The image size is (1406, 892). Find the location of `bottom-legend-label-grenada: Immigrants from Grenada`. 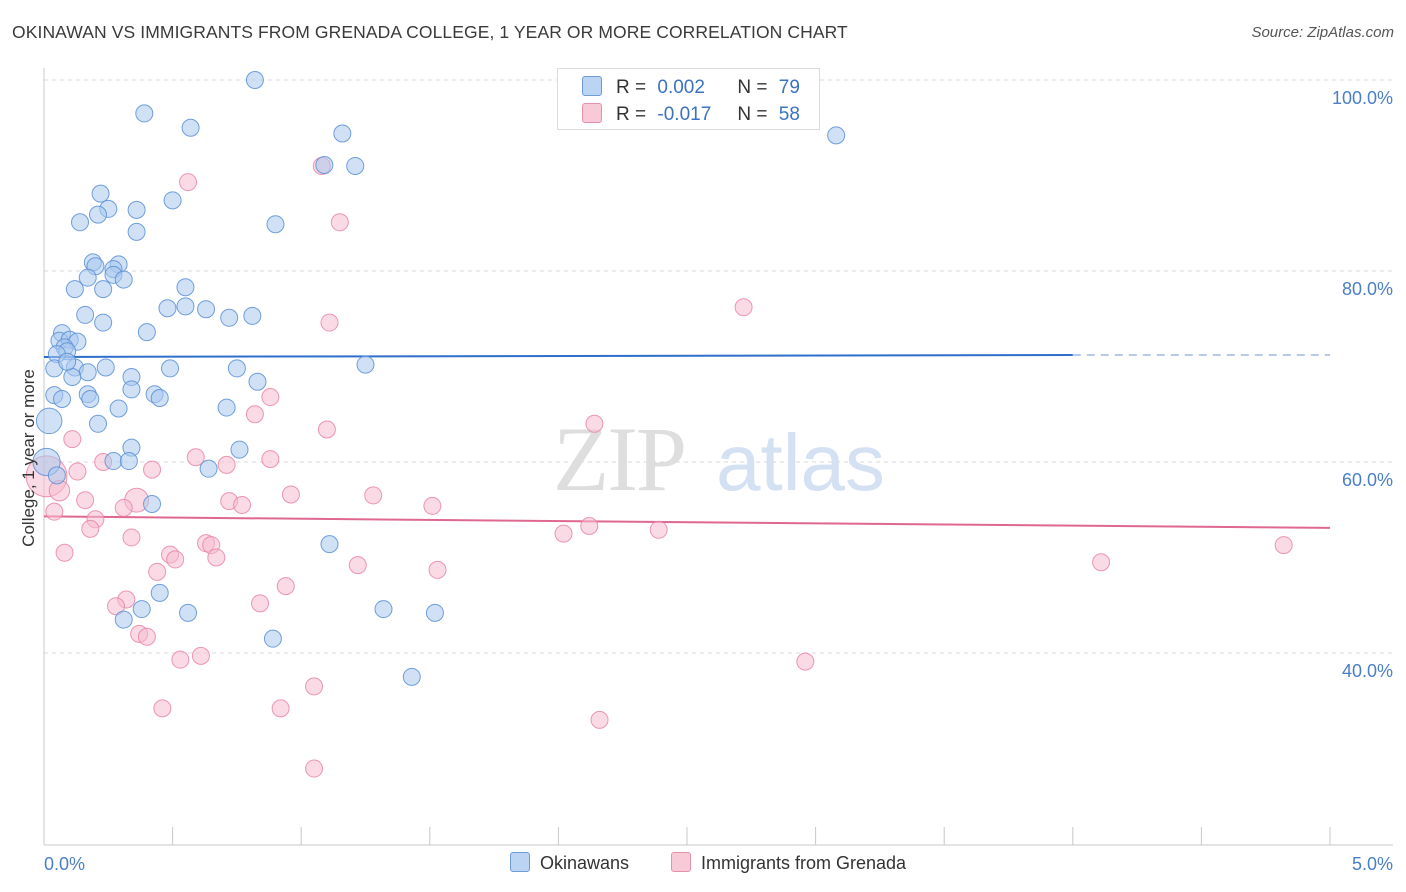

bottom-legend-label-grenada: Immigrants from Grenada is located at coordinates (804, 863).